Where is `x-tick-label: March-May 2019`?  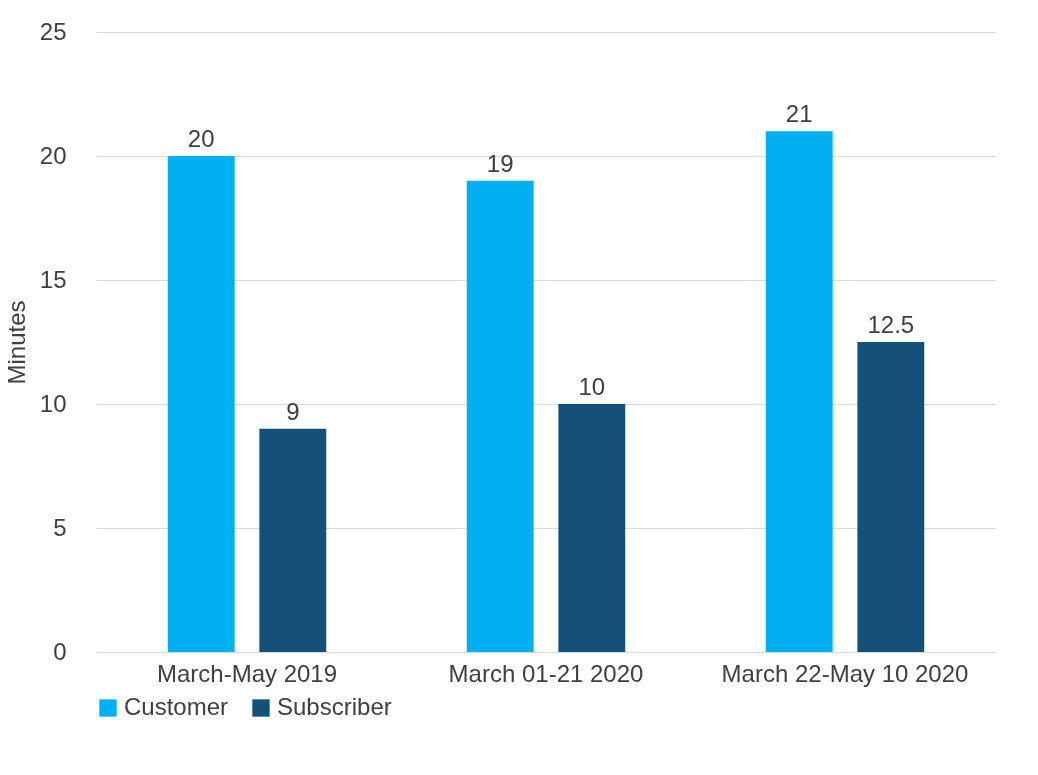 x-tick-label: March-May 2019 is located at coordinates (247, 673).